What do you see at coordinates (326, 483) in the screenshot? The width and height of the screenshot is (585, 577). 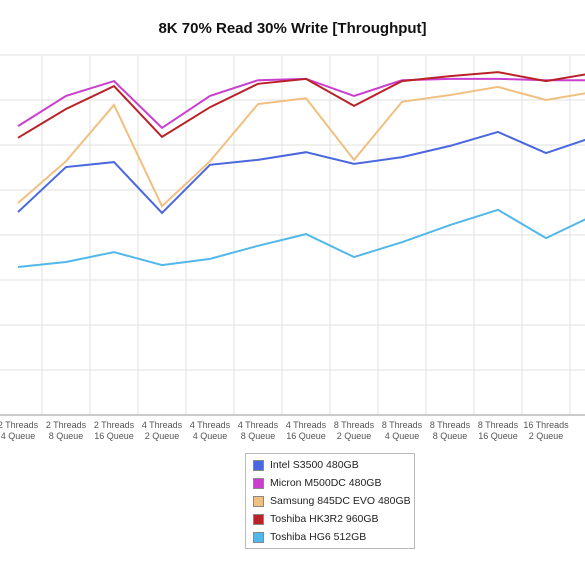 I see `legend-label: Micron M500DC 480GB` at bounding box center [326, 483].